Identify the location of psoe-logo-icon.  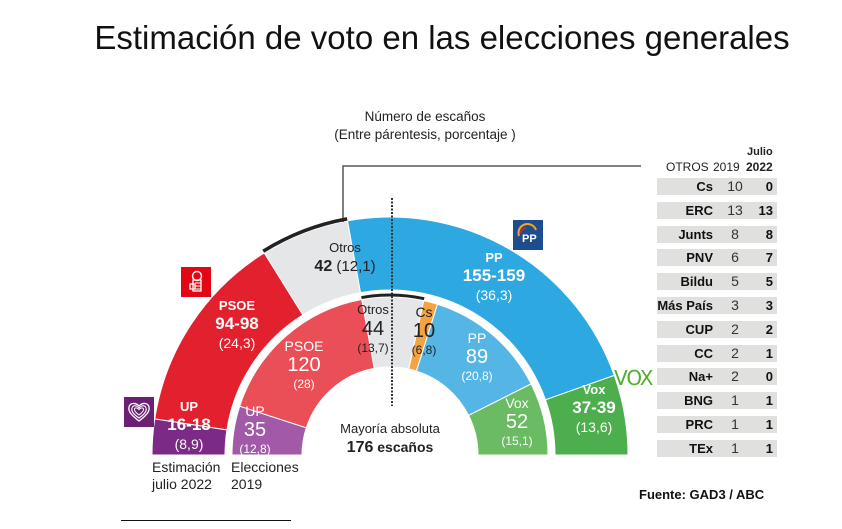
(196, 282).